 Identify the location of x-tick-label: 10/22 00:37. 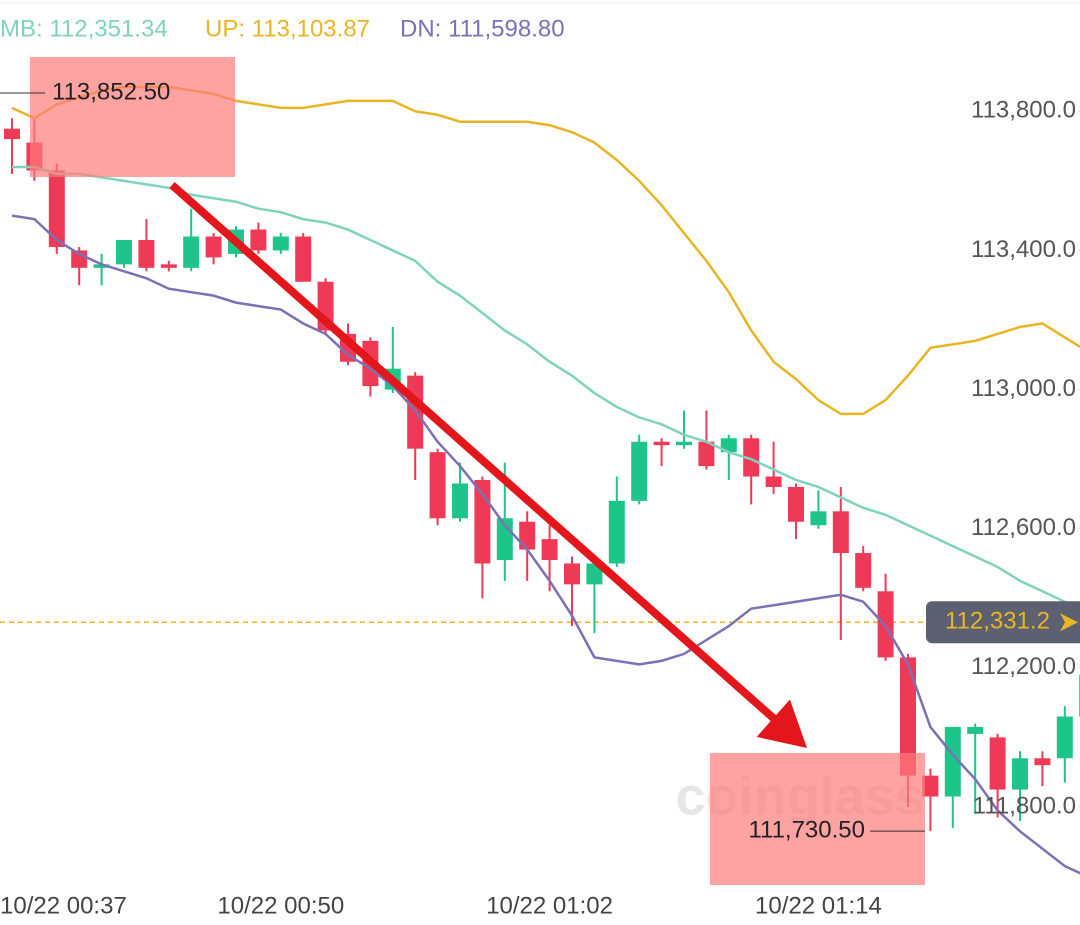
(63, 905).